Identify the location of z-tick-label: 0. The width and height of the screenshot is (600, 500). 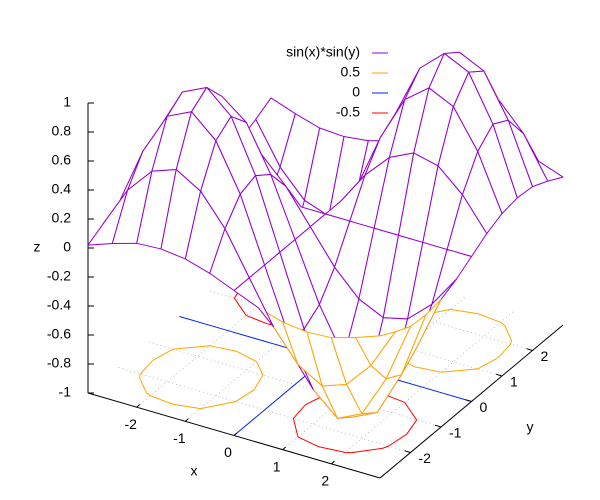
(67, 247).